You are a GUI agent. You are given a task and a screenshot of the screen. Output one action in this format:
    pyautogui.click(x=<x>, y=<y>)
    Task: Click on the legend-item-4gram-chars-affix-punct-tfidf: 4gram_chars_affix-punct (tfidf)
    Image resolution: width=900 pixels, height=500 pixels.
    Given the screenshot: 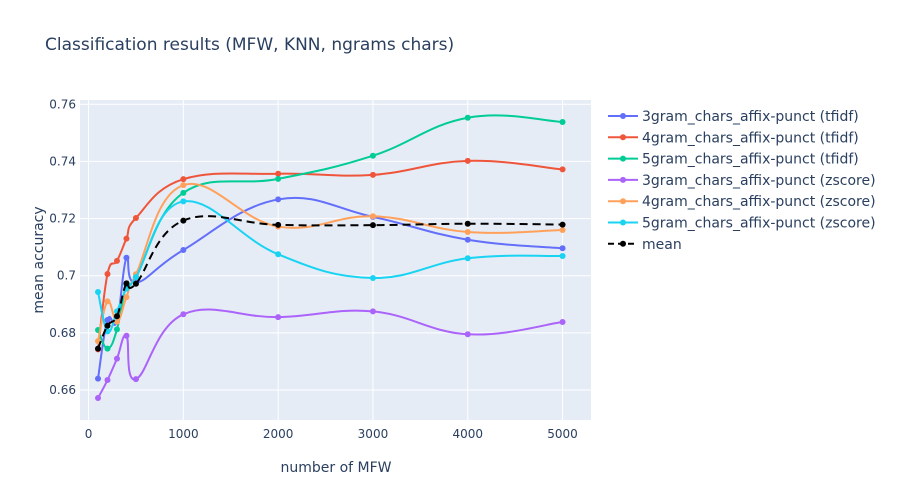 What is the action you would take?
    pyautogui.click(x=733, y=138)
    